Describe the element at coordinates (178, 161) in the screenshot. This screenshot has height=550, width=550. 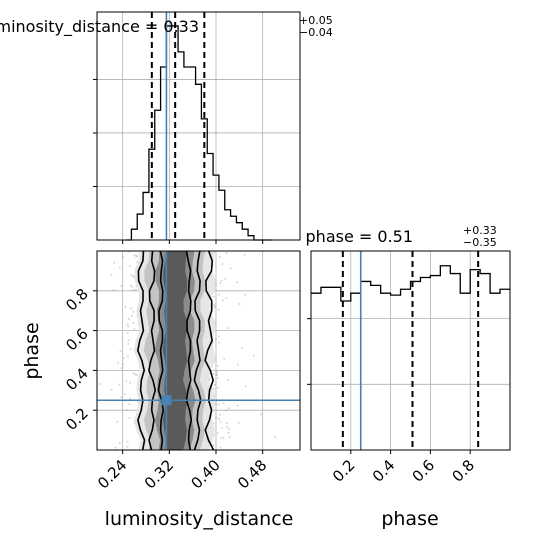
I see `luminosity-distance-marginal-yticks` at that location.